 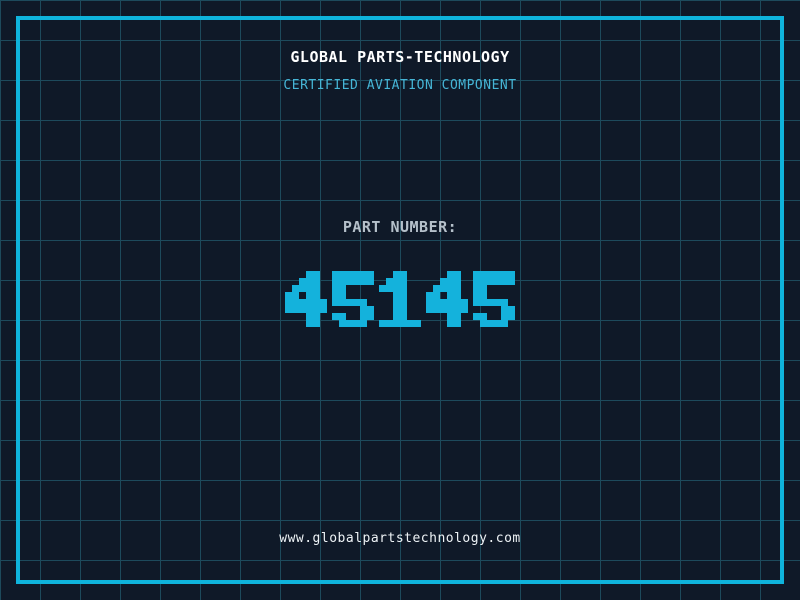 I want to click on part-number-value, so click(x=400, y=299).